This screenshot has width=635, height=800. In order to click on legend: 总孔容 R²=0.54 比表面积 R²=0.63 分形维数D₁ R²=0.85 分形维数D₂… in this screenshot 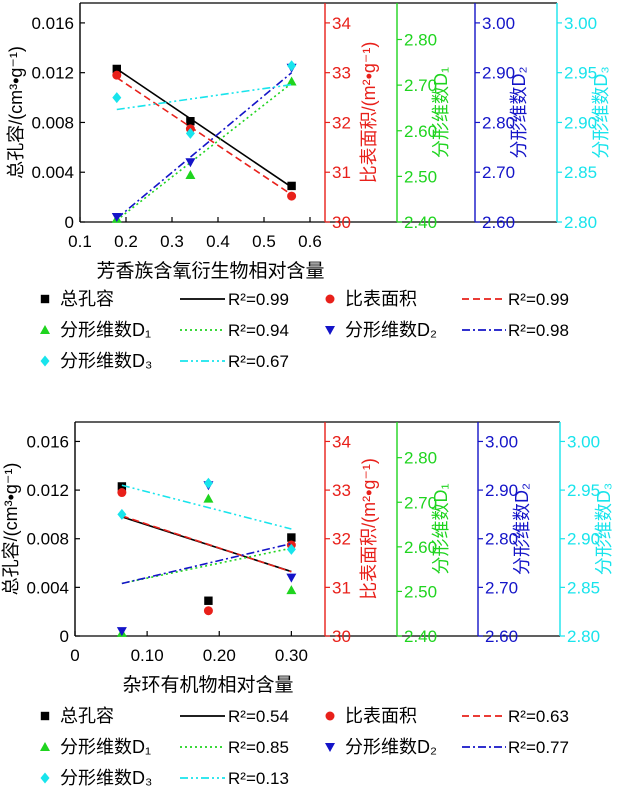, I will do `click(304, 747)`.